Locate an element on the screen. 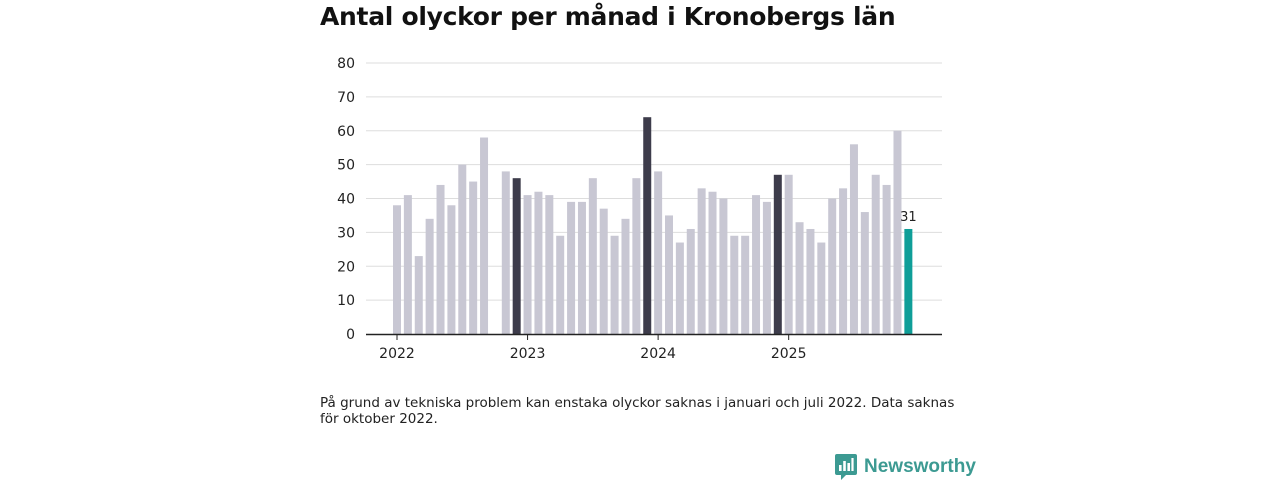 Image resolution: width=1280 pixels, height=480 pixels. latest-value-label: 31 is located at coordinates (908, 217).